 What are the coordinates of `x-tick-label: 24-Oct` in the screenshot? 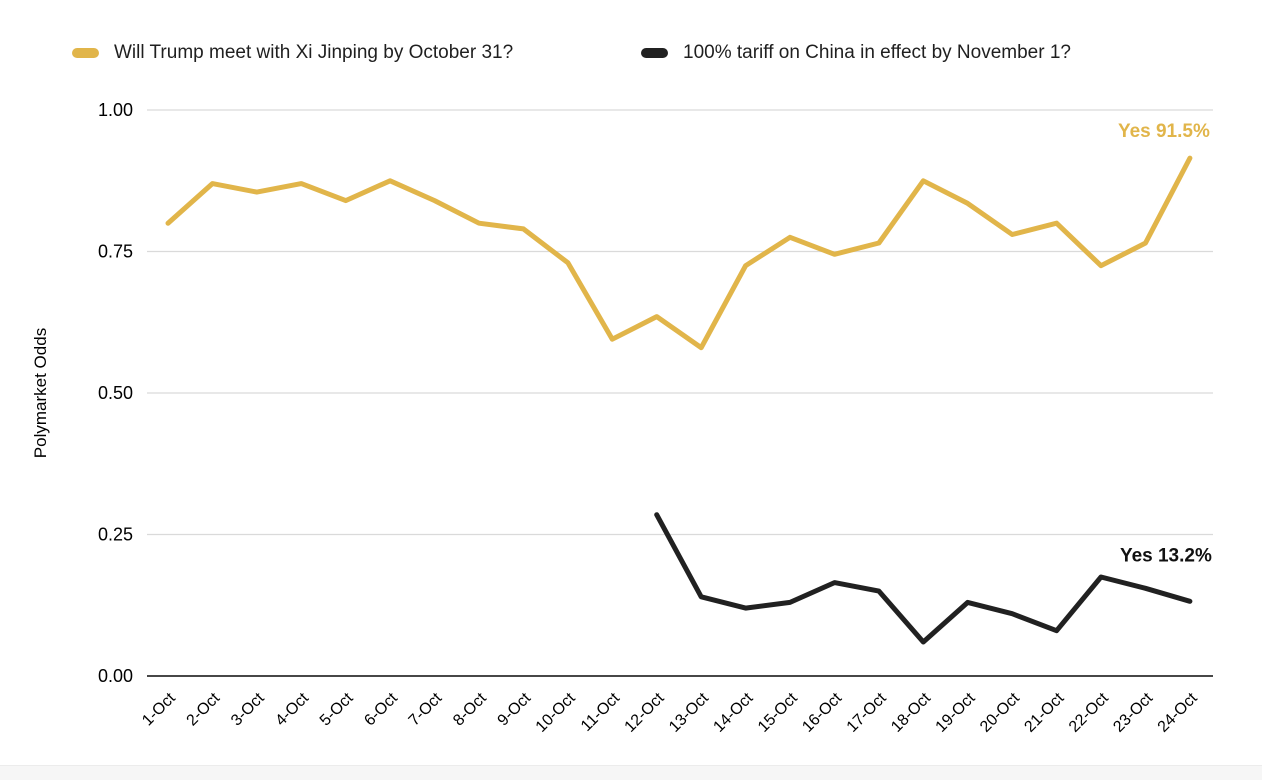 It's located at (1178, 712).